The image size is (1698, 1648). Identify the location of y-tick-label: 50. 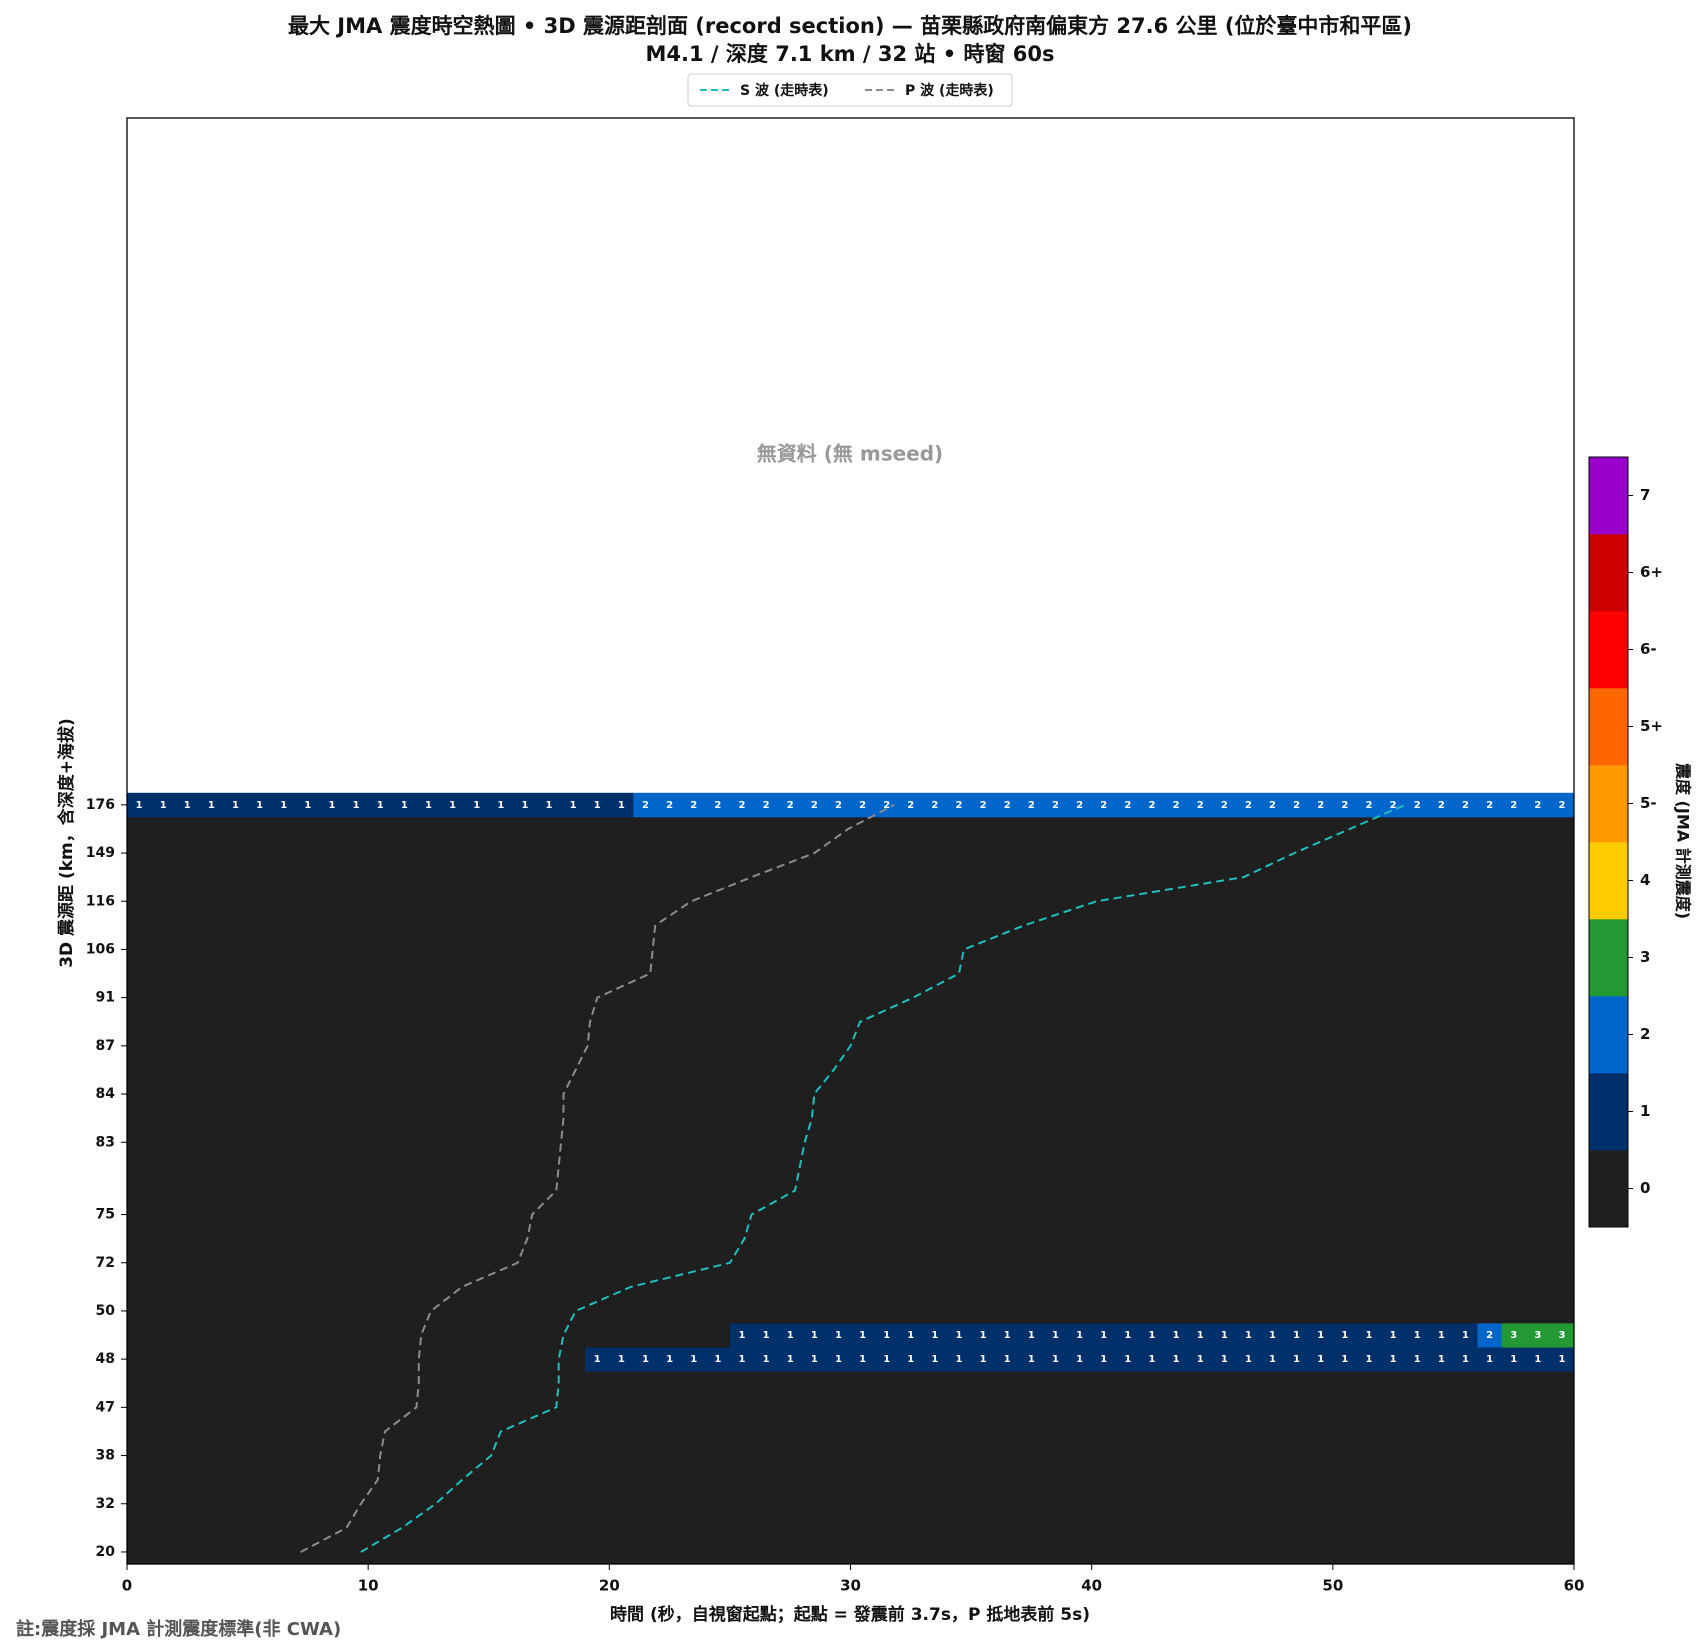
(106, 1311).